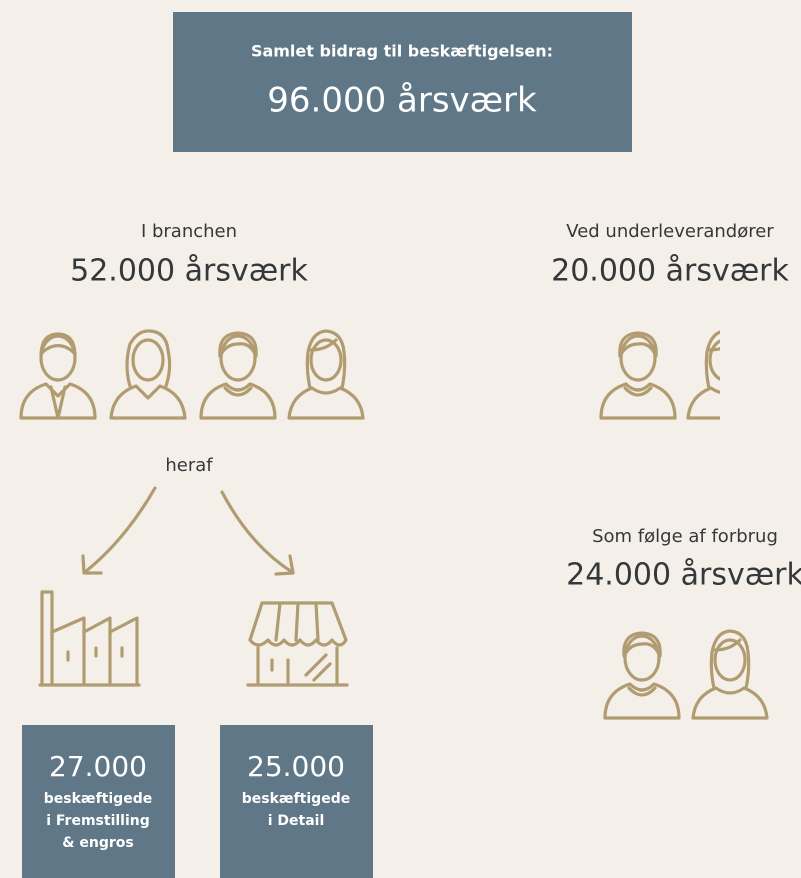 The width and height of the screenshot is (801, 878). Describe the element at coordinates (98, 766) in the screenshot. I see `box-value: 27.000` at that location.